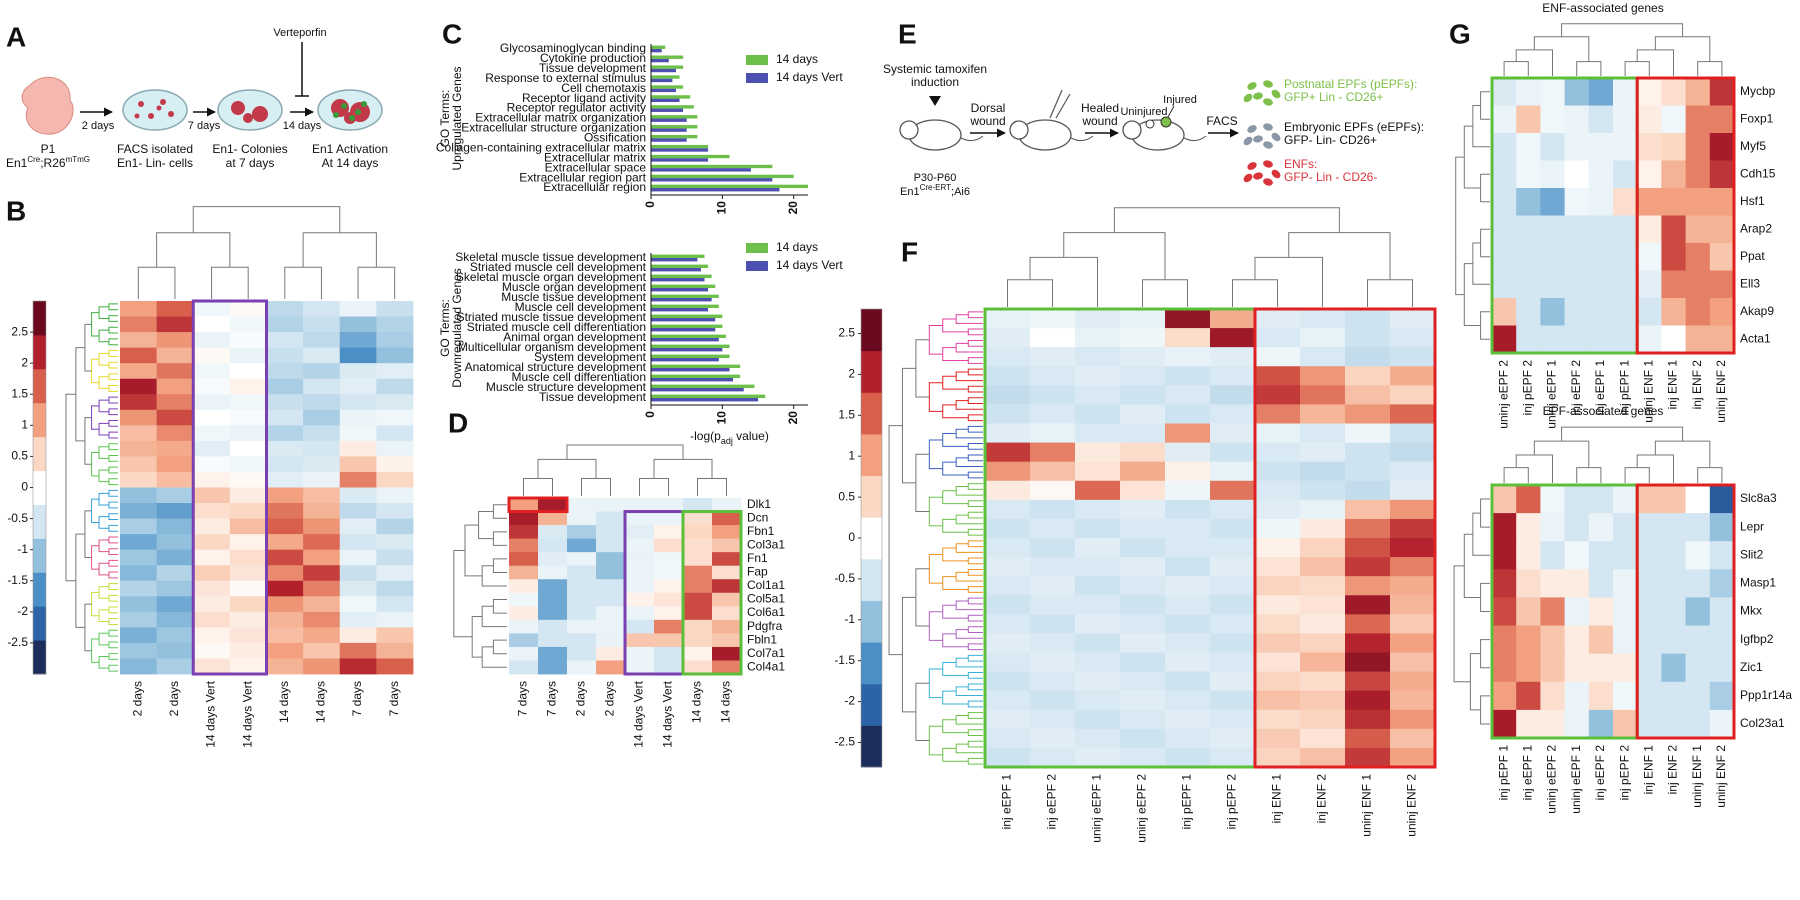 This screenshot has width=1800, height=900. Describe the element at coordinates (457, 118) in the screenshot. I see `y-axis-label: Upregulated Genes` at that location.